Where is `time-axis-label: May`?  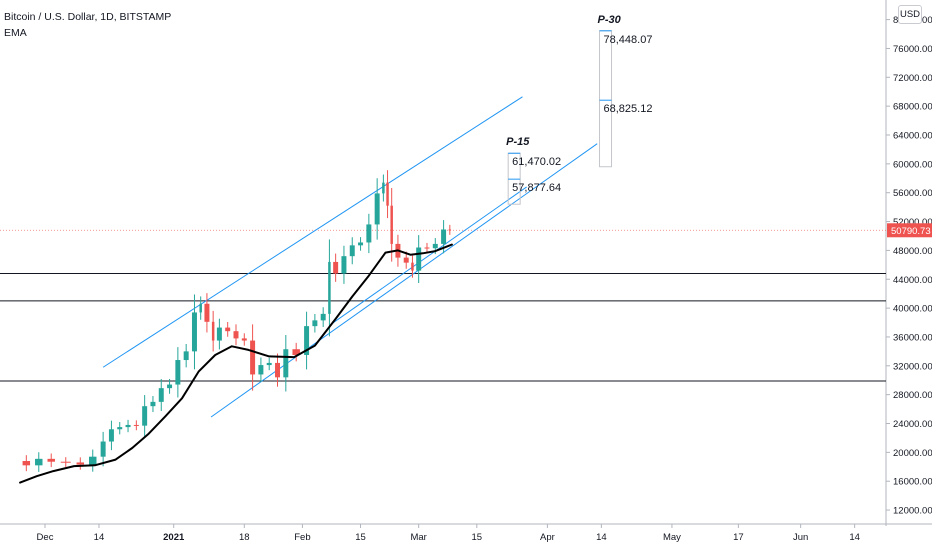
time-axis-label: May is located at coordinates (672, 537).